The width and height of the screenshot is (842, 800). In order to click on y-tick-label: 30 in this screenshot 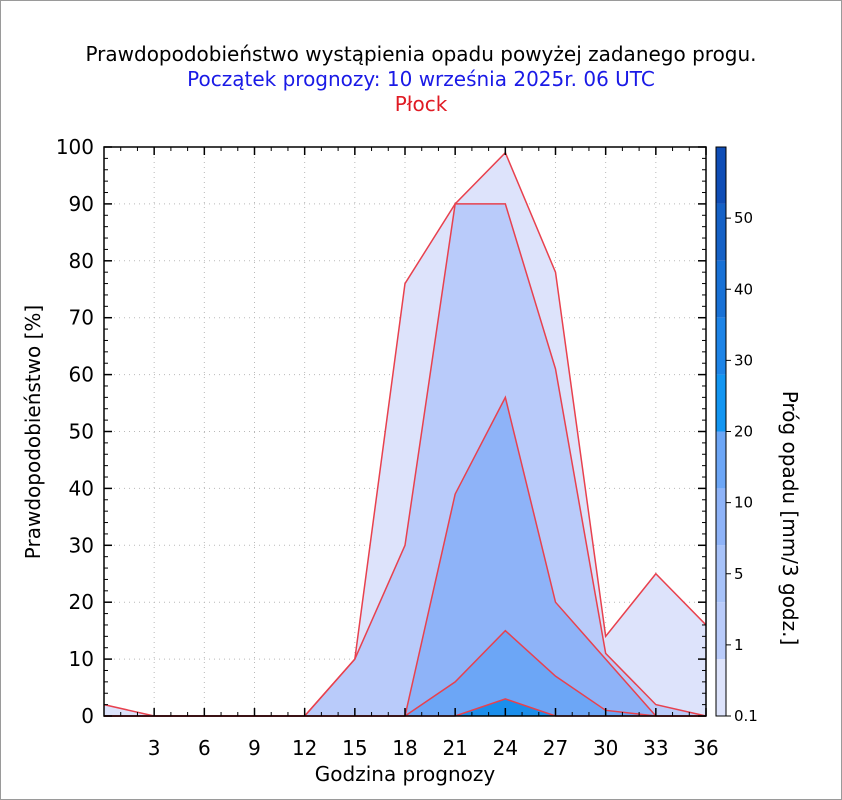, I will do `click(81, 545)`.